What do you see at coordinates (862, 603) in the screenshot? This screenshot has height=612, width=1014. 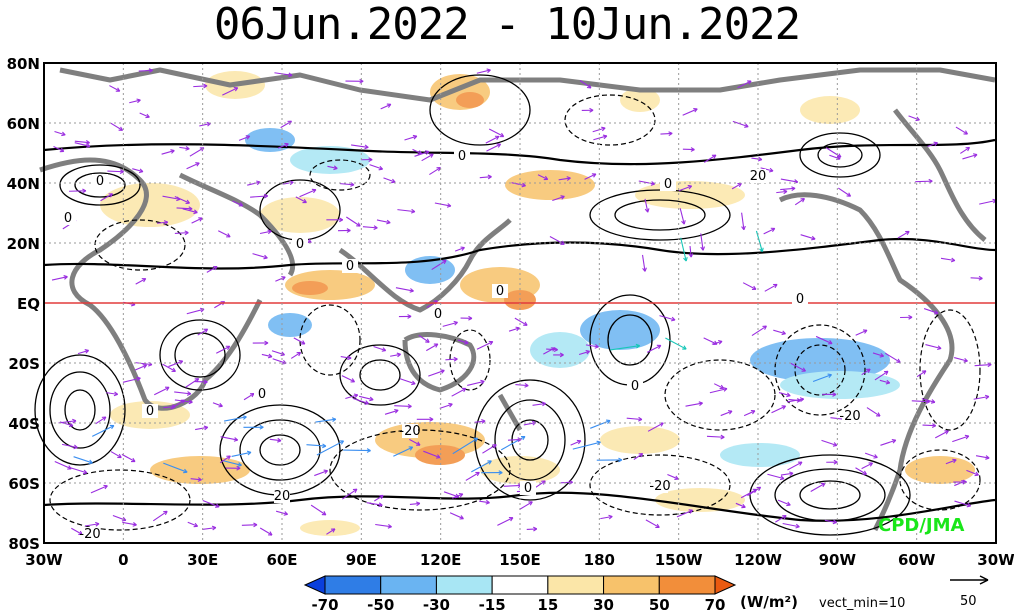 I see `vector-min-label: vect_min=10` at bounding box center [862, 603].